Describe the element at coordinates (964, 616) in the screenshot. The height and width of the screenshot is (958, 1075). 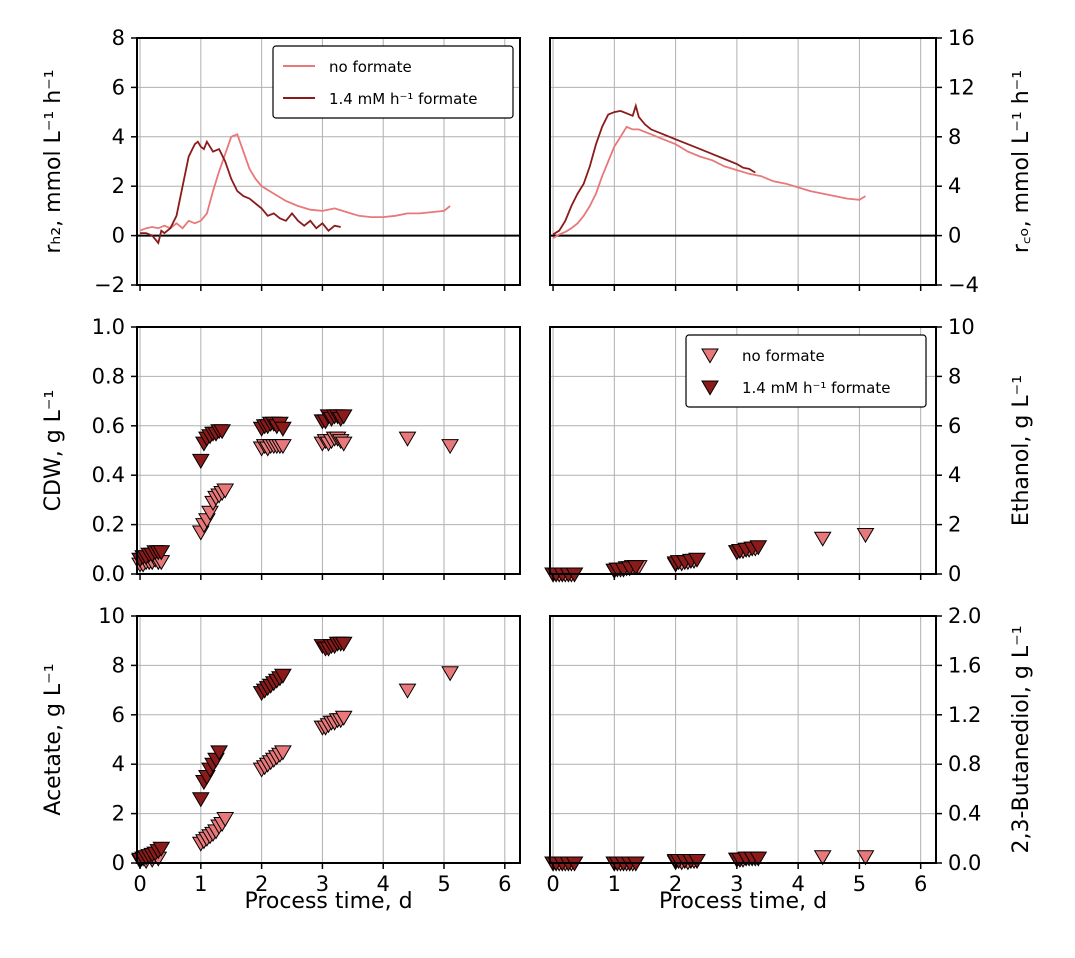
I see `y-tick-label: 2.0` at that location.